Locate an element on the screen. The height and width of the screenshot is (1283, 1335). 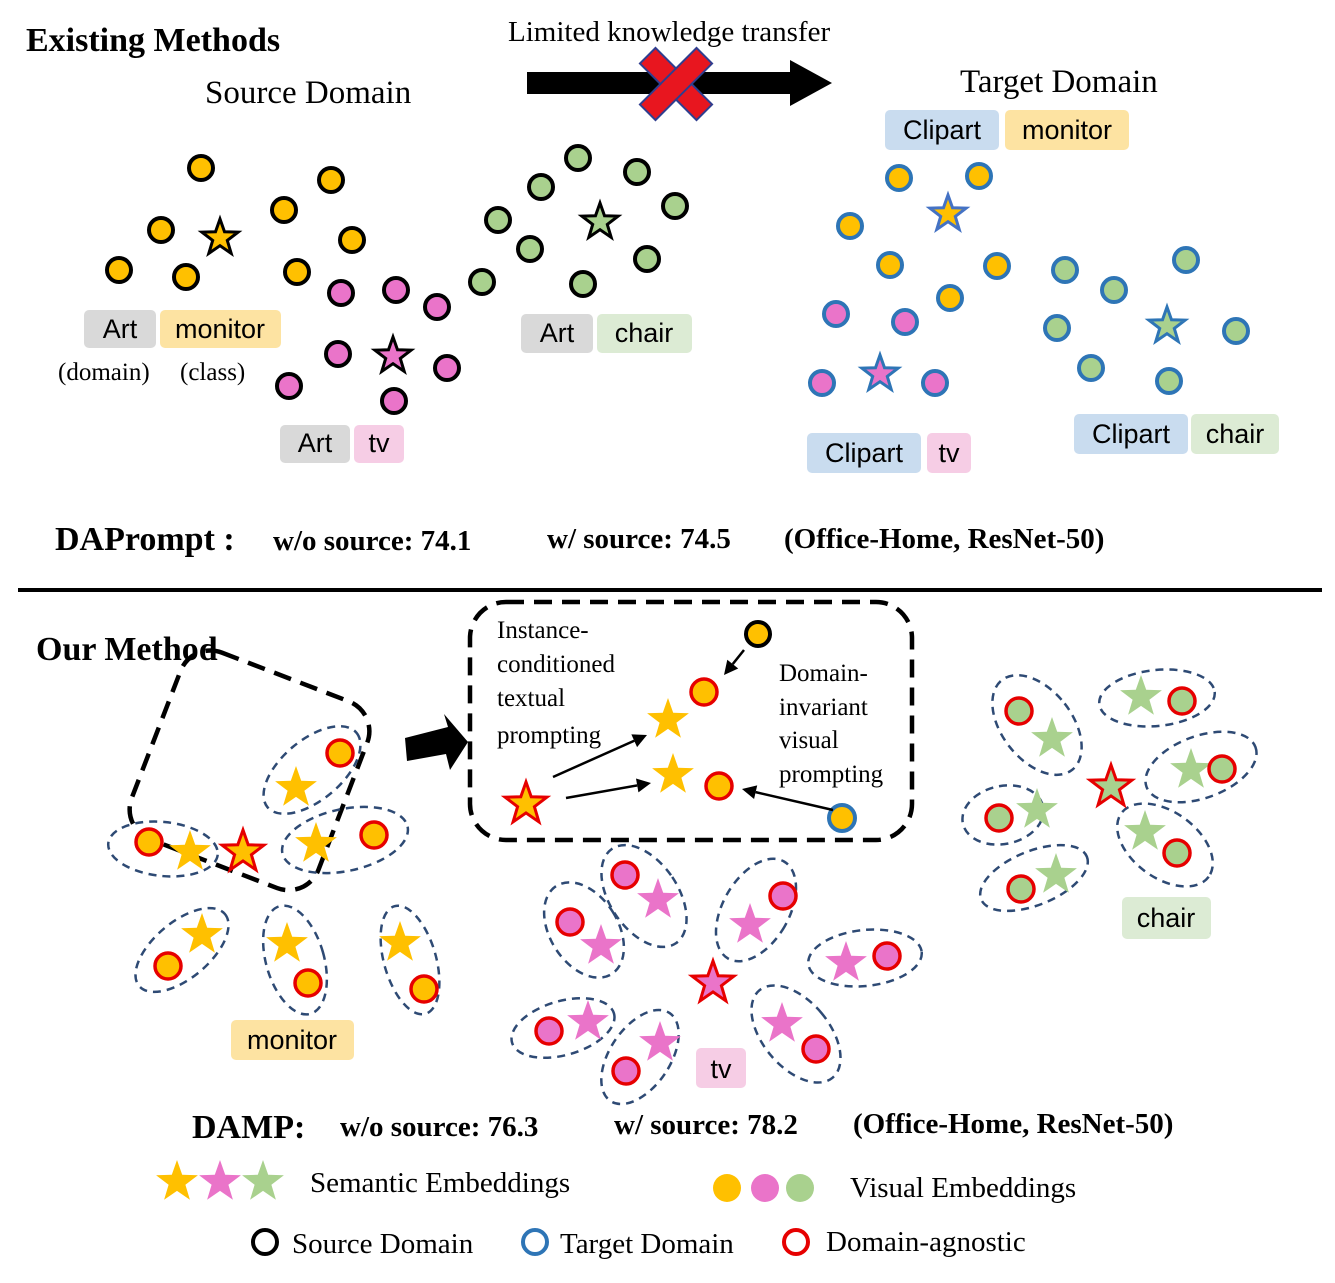
wo-source-score: w/o source: 74.1 is located at coordinates (372, 541).